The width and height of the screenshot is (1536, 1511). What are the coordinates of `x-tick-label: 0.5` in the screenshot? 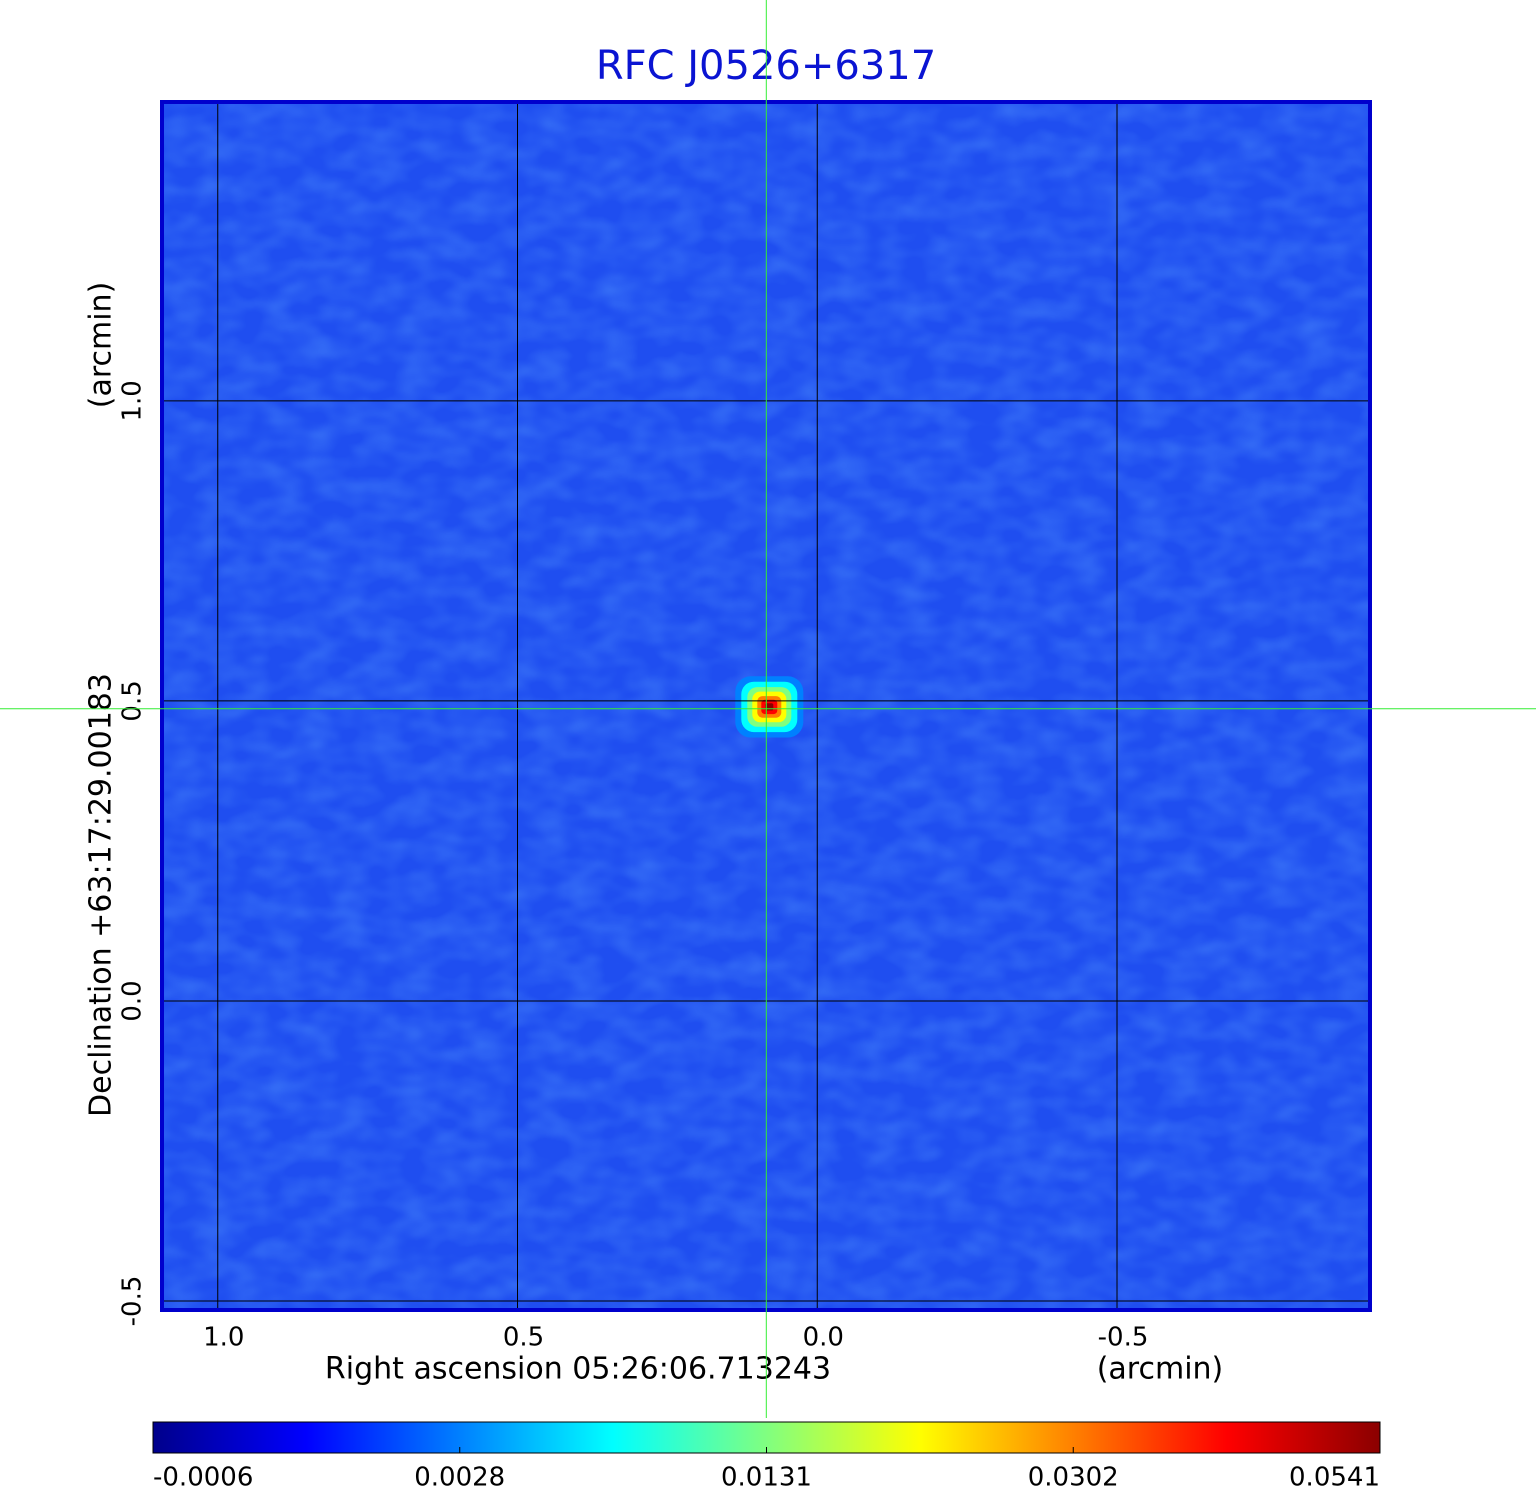 It's located at (523, 1338).